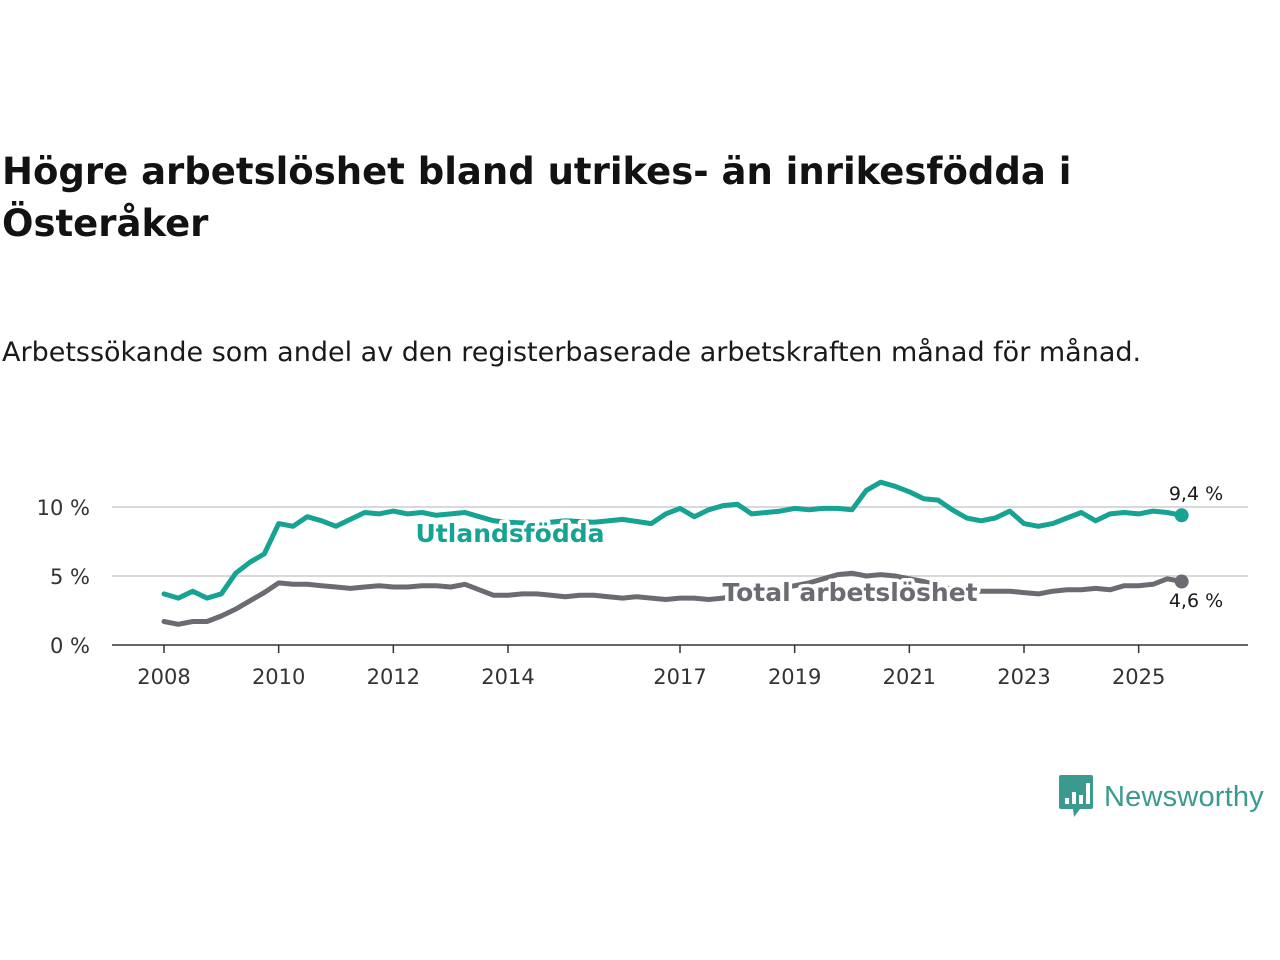  What do you see at coordinates (1076, 796) in the screenshot?
I see `newsworthy-bar-chart-icon` at bounding box center [1076, 796].